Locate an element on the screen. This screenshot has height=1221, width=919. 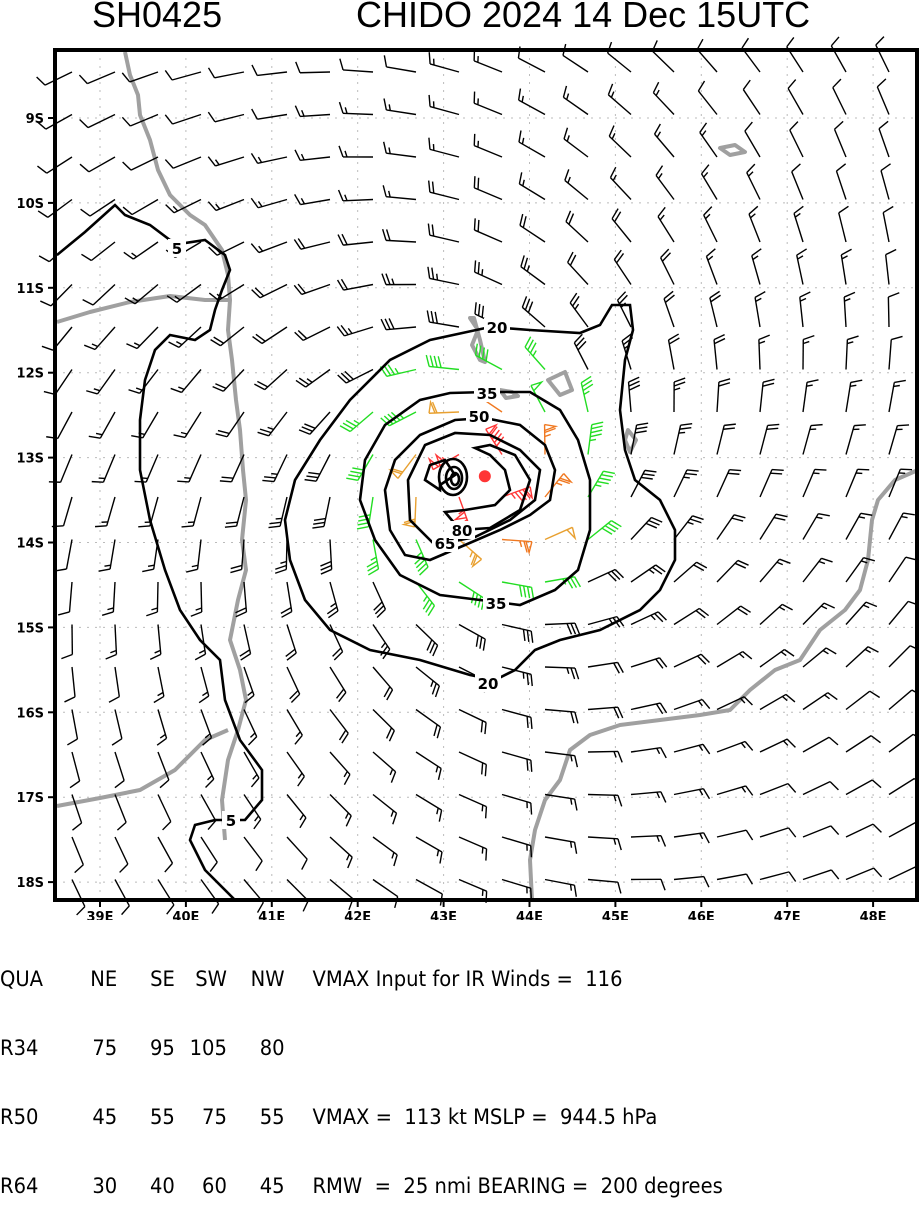
lat-tick-label: 11S is located at coordinates (30, 289).